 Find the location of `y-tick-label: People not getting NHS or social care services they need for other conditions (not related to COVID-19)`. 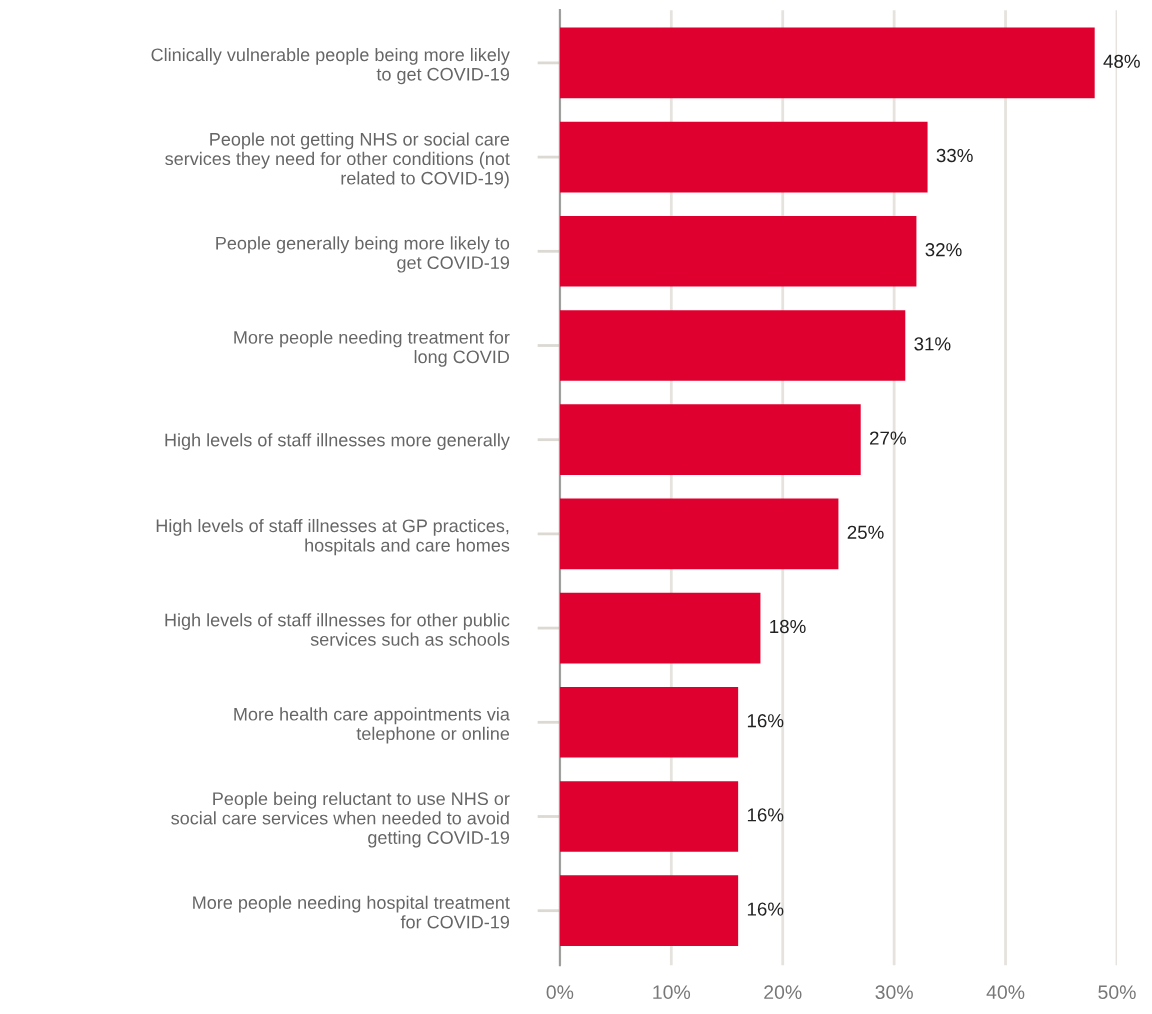

y-tick-label: People not getting NHS or social care services they need for other conditions (not related to COVID-19) is located at coordinates (337, 160).